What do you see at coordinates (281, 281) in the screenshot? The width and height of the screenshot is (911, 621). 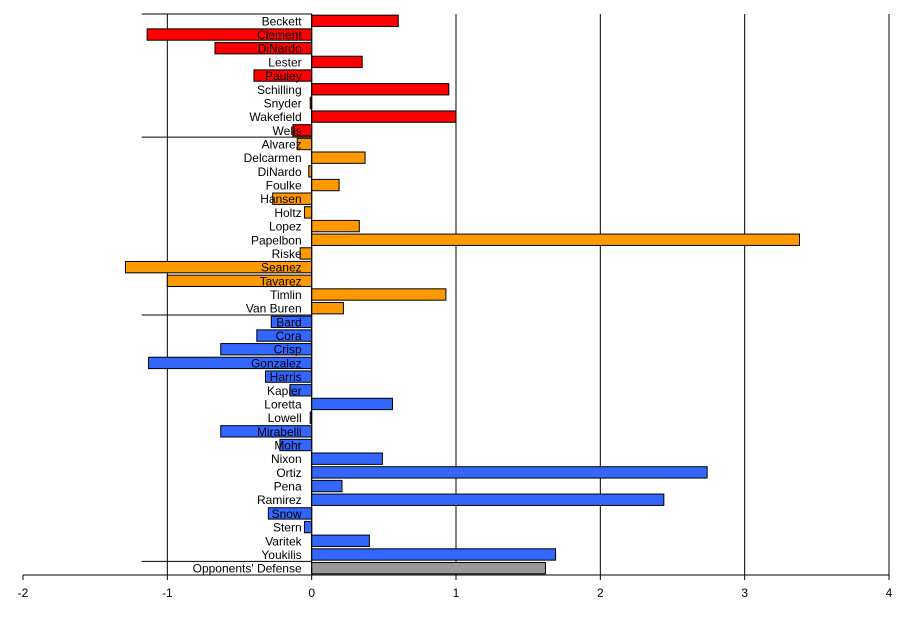 I see `category-label: Tavarez` at bounding box center [281, 281].